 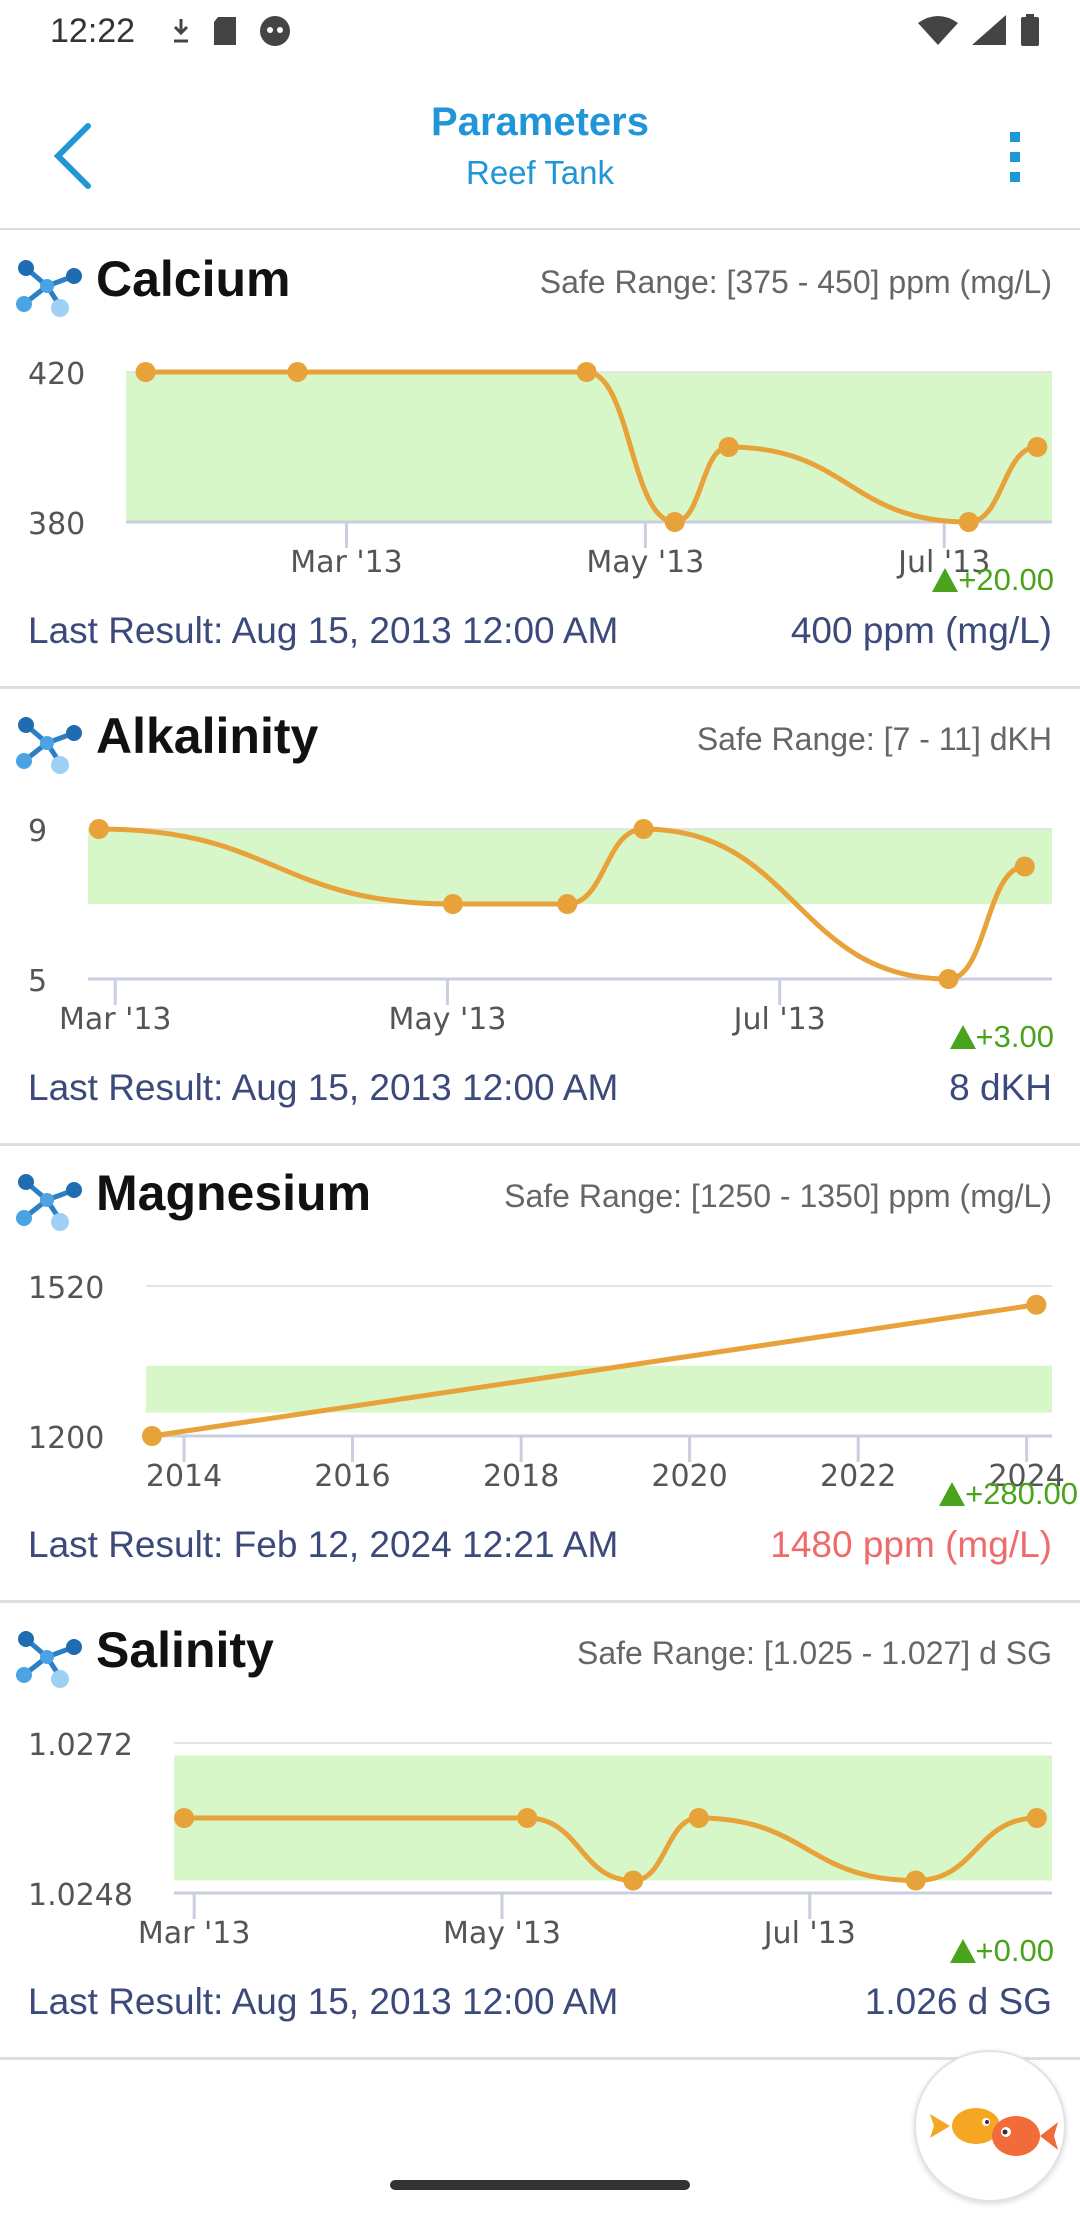 What do you see at coordinates (540, 148) in the screenshot?
I see `app-bar: Parameters Reef Tank` at bounding box center [540, 148].